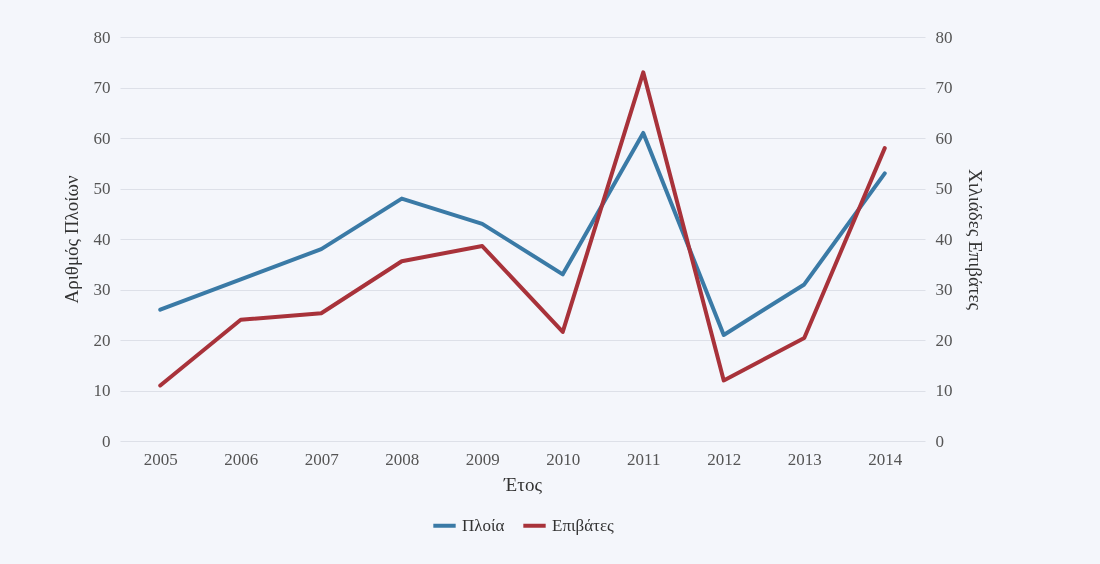  Describe the element at coordinates (71, 239) in the screenshot. I see `y-axis-title: Αριθμός Πλοίων` at that location.